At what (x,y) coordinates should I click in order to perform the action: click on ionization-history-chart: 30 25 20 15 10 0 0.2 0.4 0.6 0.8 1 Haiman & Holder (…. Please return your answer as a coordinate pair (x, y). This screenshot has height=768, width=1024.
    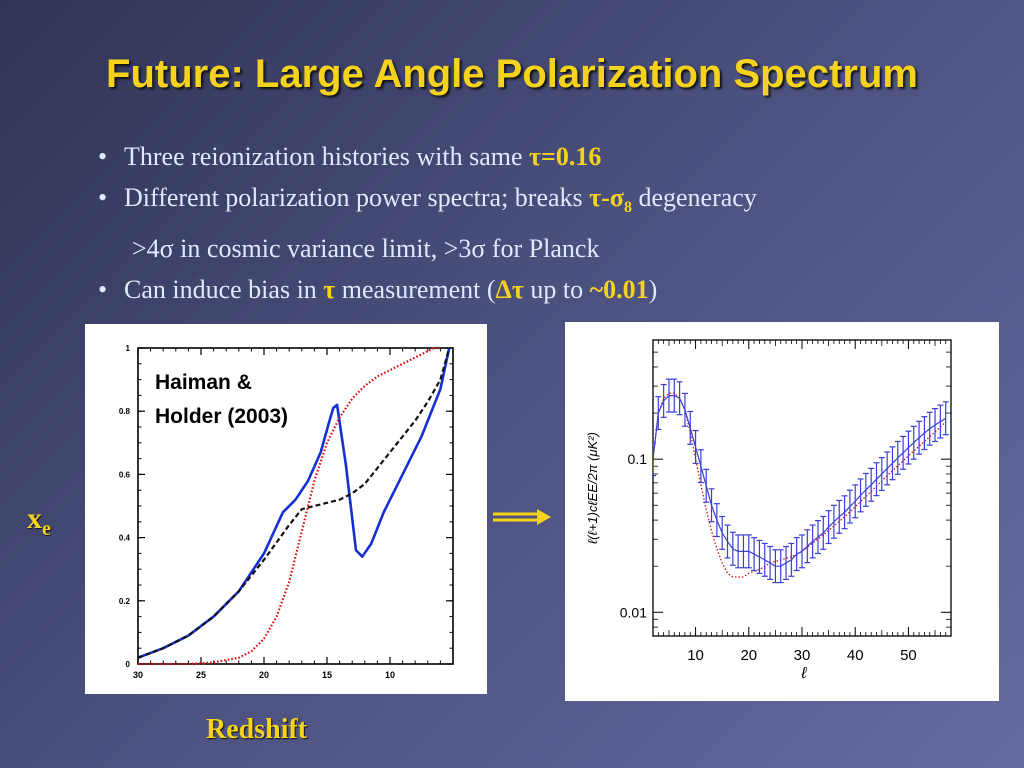
    Looking at the image, I should click on (286, 512).